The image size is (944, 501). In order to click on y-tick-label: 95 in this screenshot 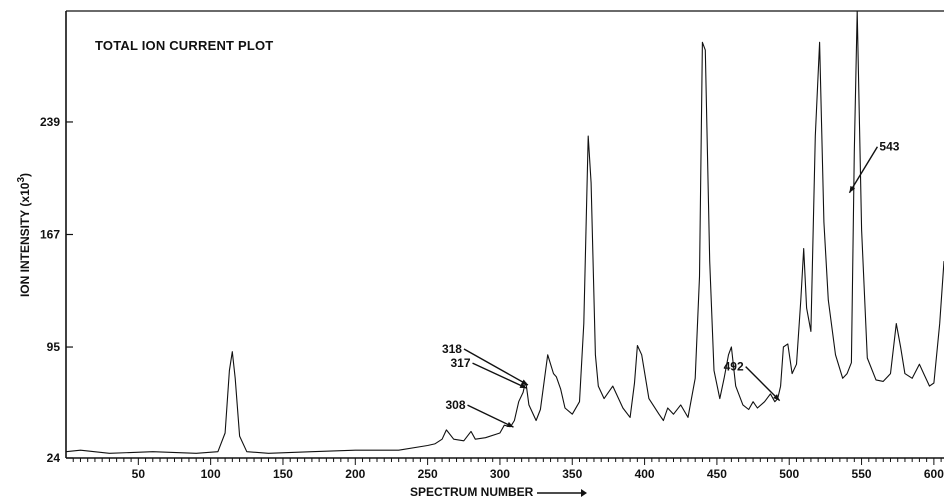, I will do `click(54, 347)`.